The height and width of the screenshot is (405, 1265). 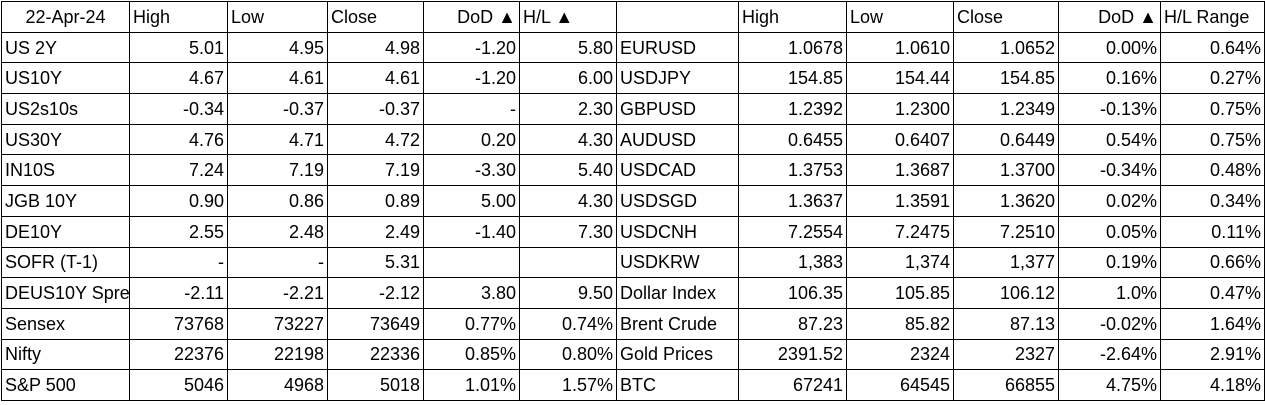 I want to click on instrument-name: USDCNH, so click(x=677, y=231).